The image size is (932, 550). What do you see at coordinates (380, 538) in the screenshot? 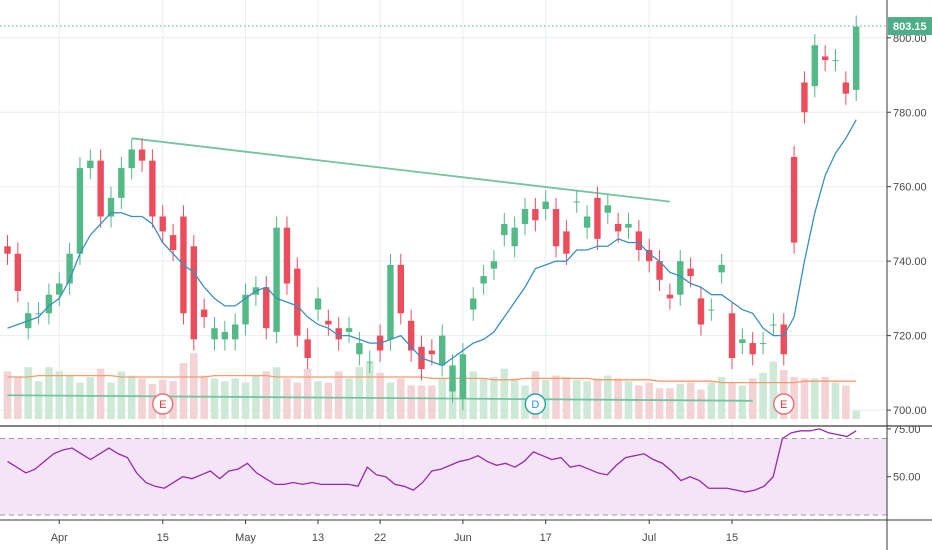
I see `time-tick-label: 22` at bounding box center [380, 538].